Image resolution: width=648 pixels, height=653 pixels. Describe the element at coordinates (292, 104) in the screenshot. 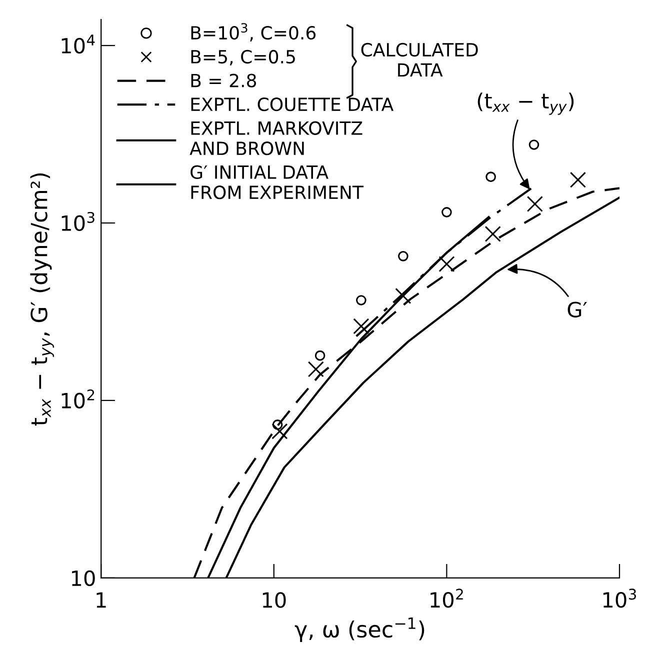

I see `legend-label: EXPTL. COUETTE DATA` at that location.